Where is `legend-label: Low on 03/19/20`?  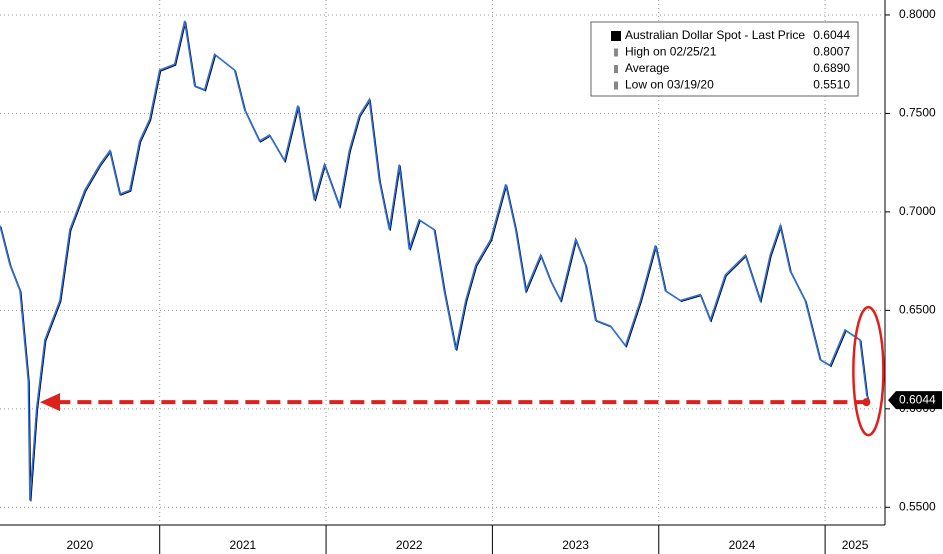
legend-label: Low on 03/19/20 is located at coordinates (669, 85).